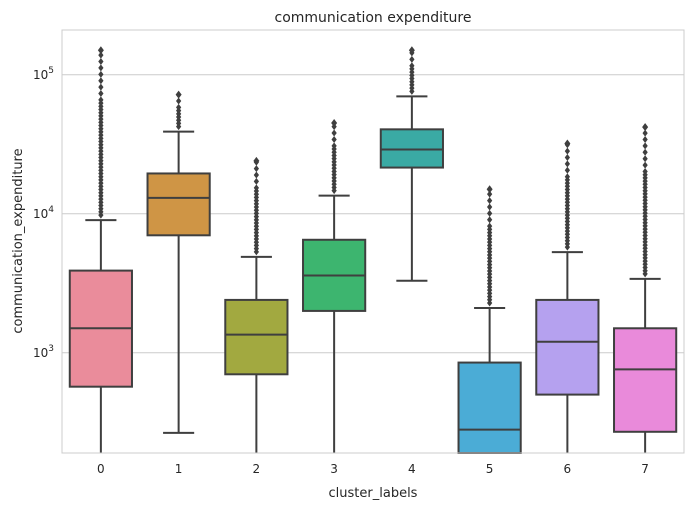 This screenshot has height=507, width=691. What do you see at coordinates (101, 469) in the screenshot?
I see `x-tick-label: 0` at bounding box center [101, 469].